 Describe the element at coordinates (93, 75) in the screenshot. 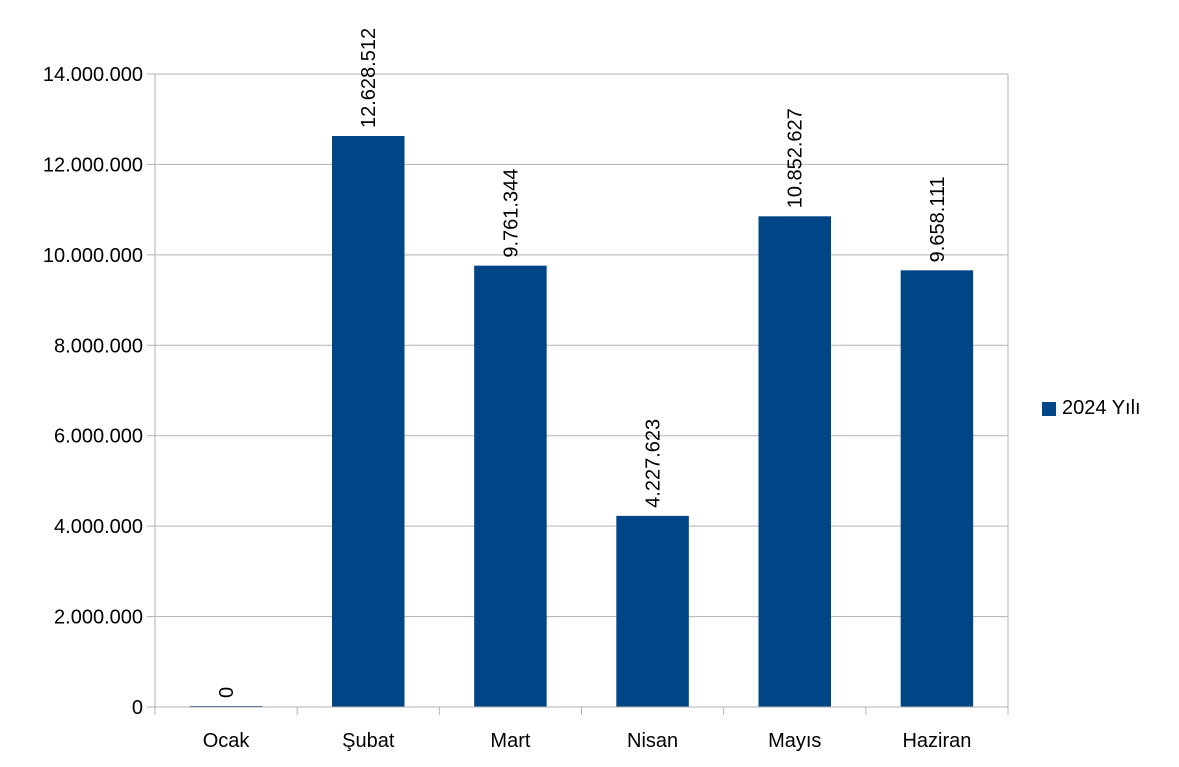

I see `y-tick-label: 14.000.000` at that location.